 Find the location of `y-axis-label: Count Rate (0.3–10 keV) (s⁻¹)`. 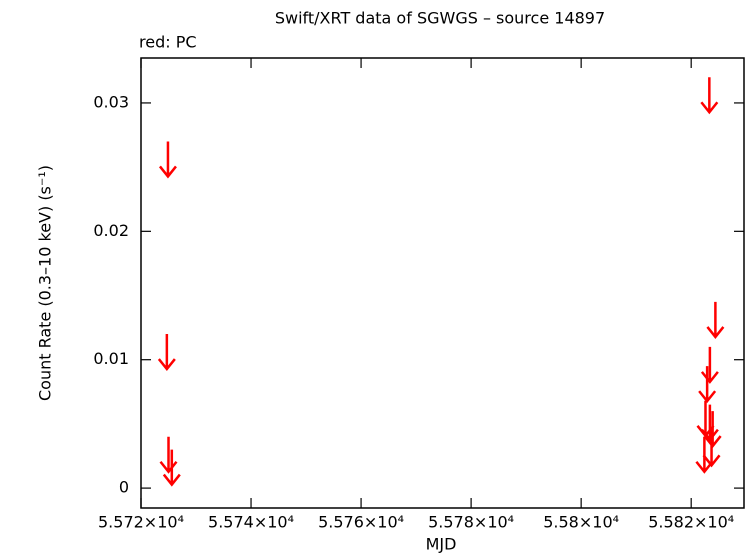

y-axis-label: Count Rate (0.3–10 keV) (s⁻¹) is located at coordinates (45, 283).